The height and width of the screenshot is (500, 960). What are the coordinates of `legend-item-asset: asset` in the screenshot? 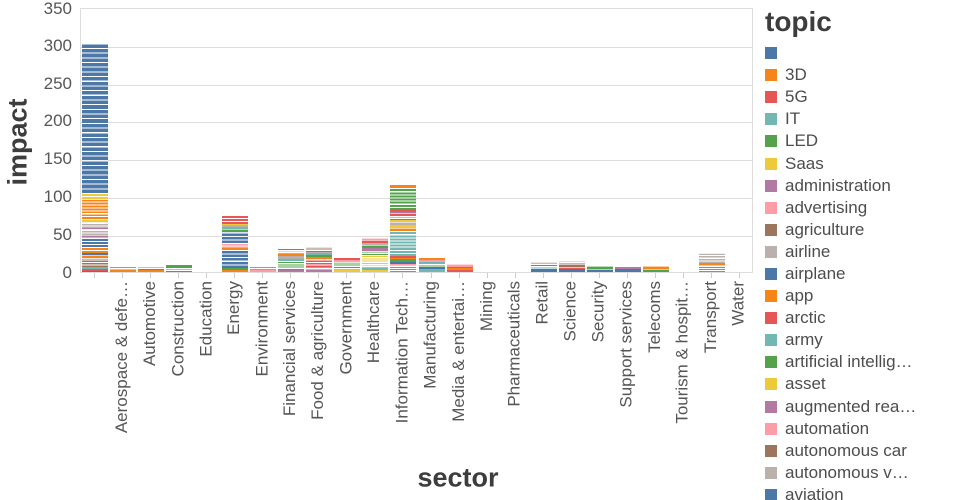 It's located at (840, 384).